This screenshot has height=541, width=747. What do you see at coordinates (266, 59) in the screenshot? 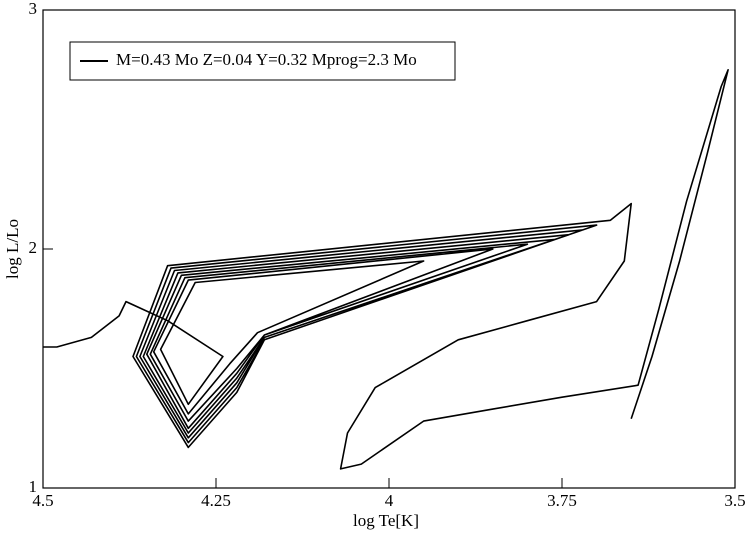
I see `legend-label: M=0.43 Mo Z=0.04 Y=0.32 Mprog=2.3 Mo` at bounding box center [266, 59].